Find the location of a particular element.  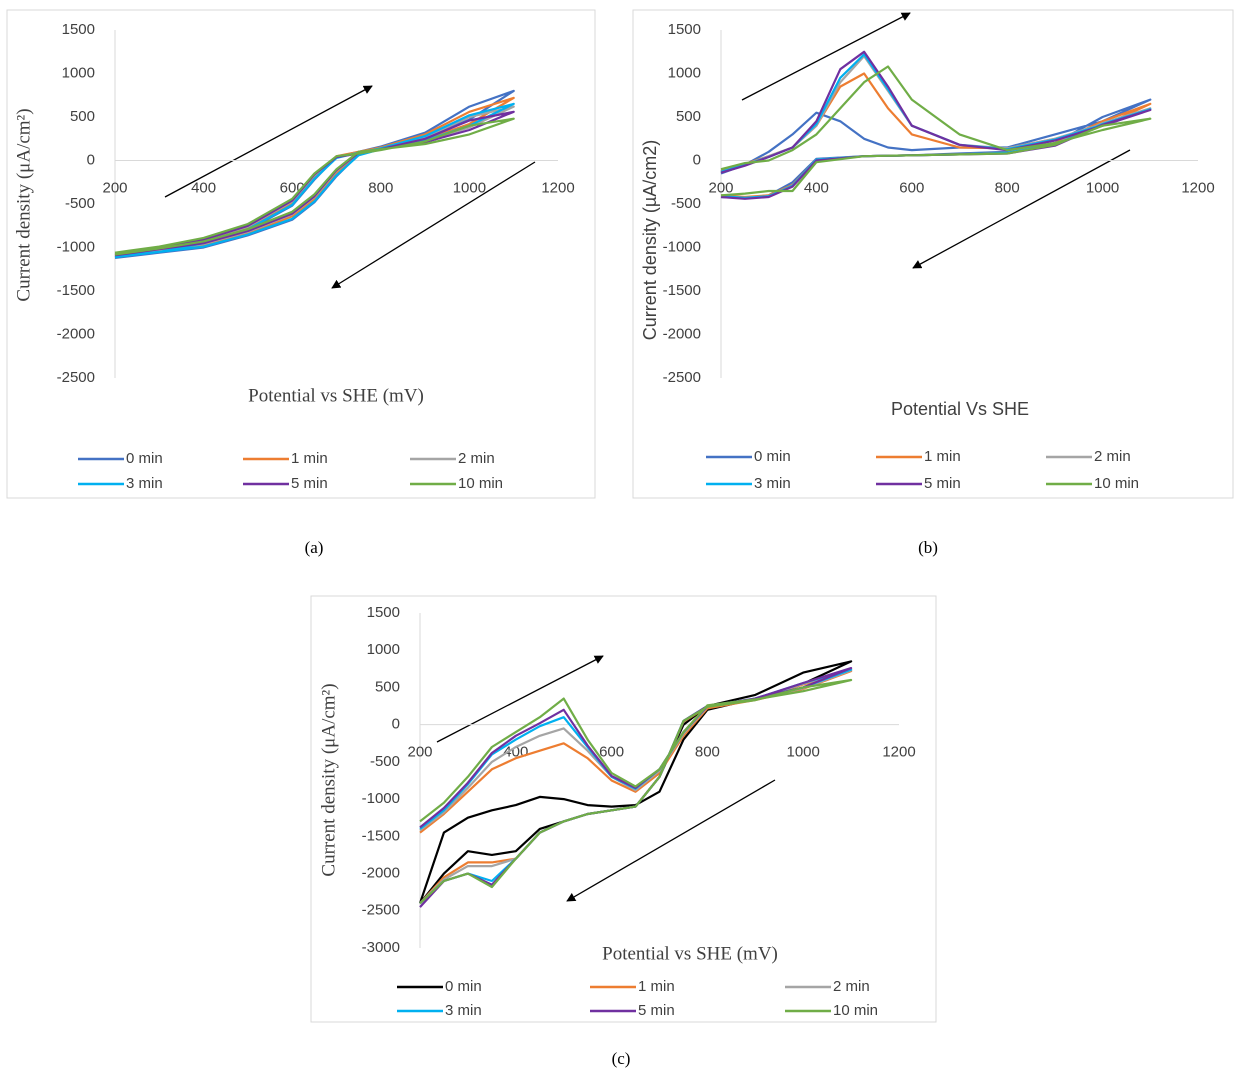

y-axis-title: Current density (µA/cm2) is located at coordinates (650, 240).